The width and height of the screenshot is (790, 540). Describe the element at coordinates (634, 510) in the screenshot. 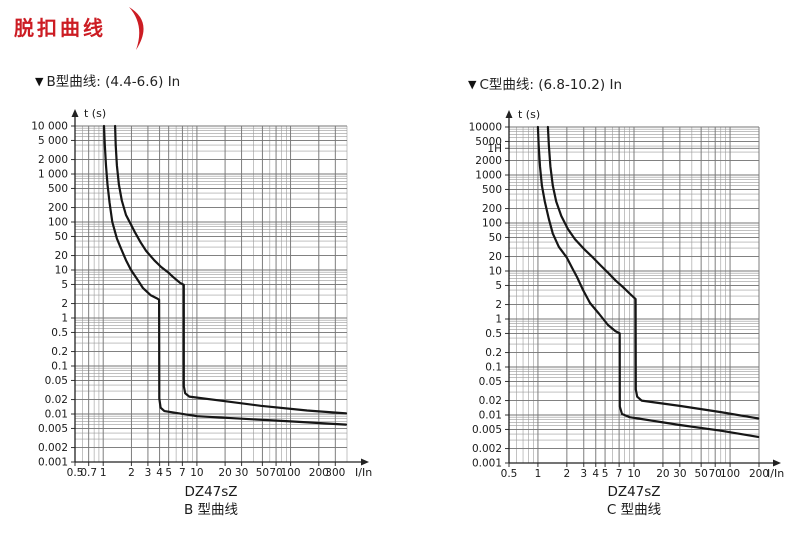

I see `c-caption-type: C 型曲线` at that location.